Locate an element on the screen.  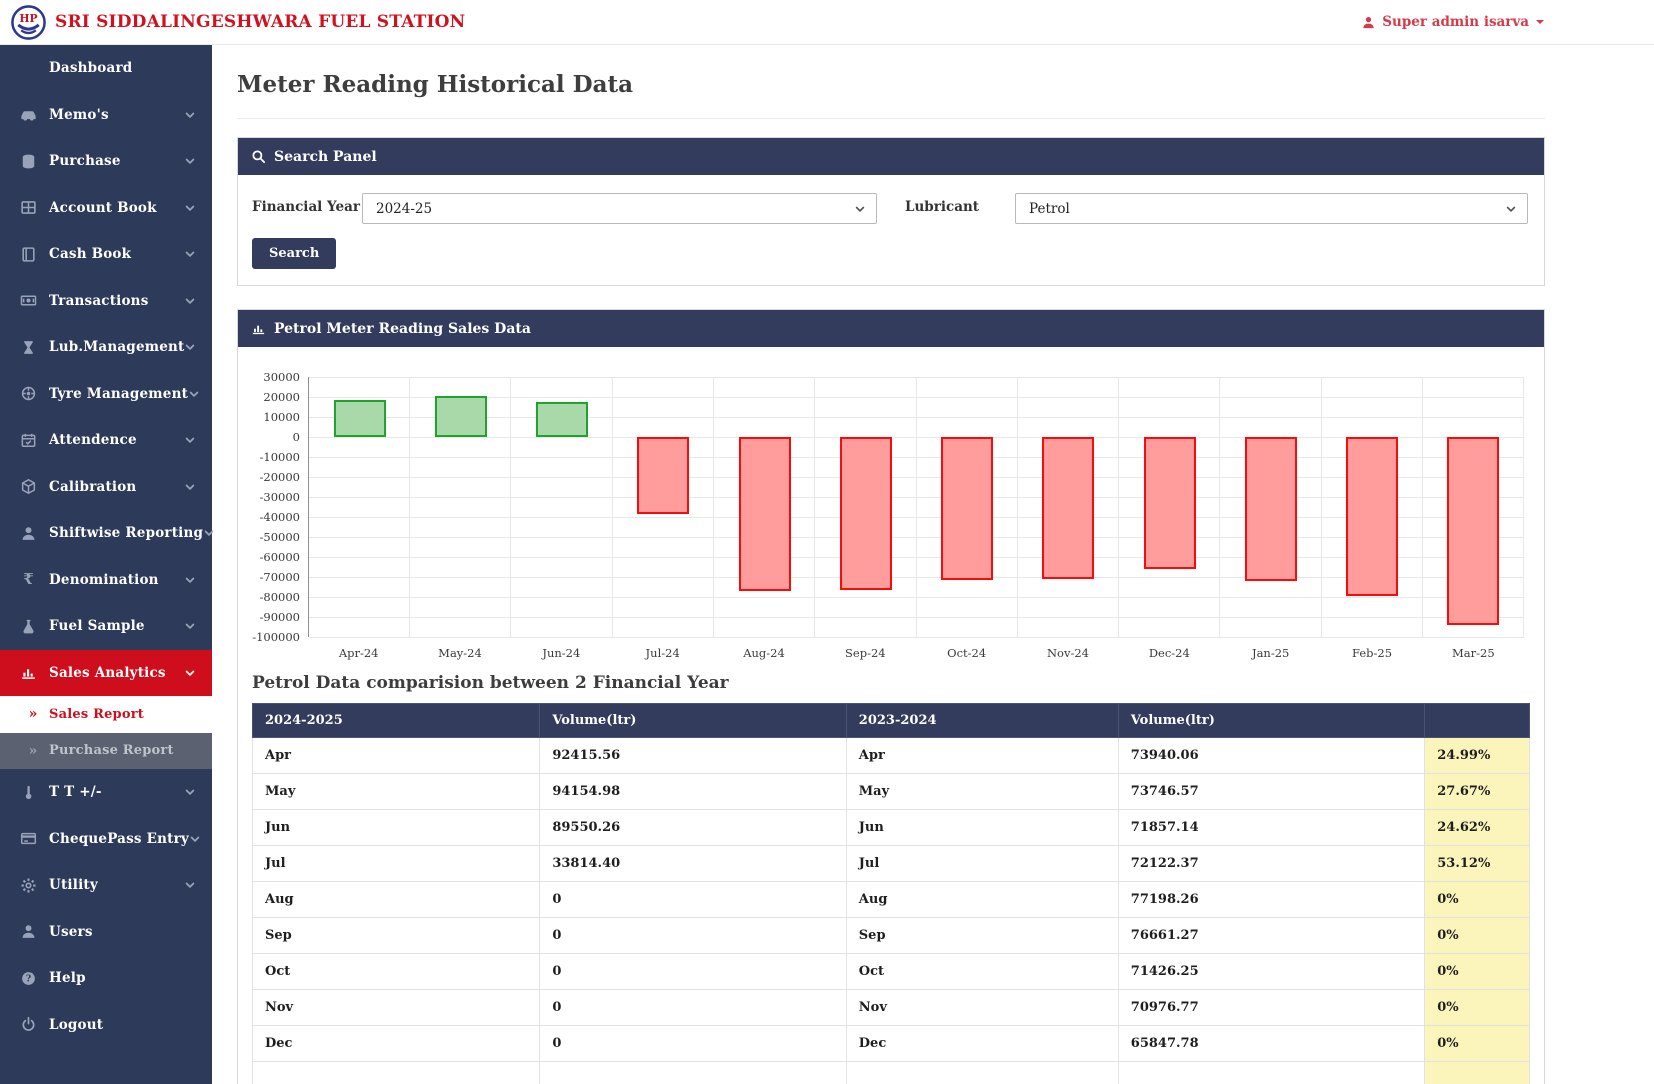
sidebar-item-dashboard: Dashboard is located at coordinates (106, 68).